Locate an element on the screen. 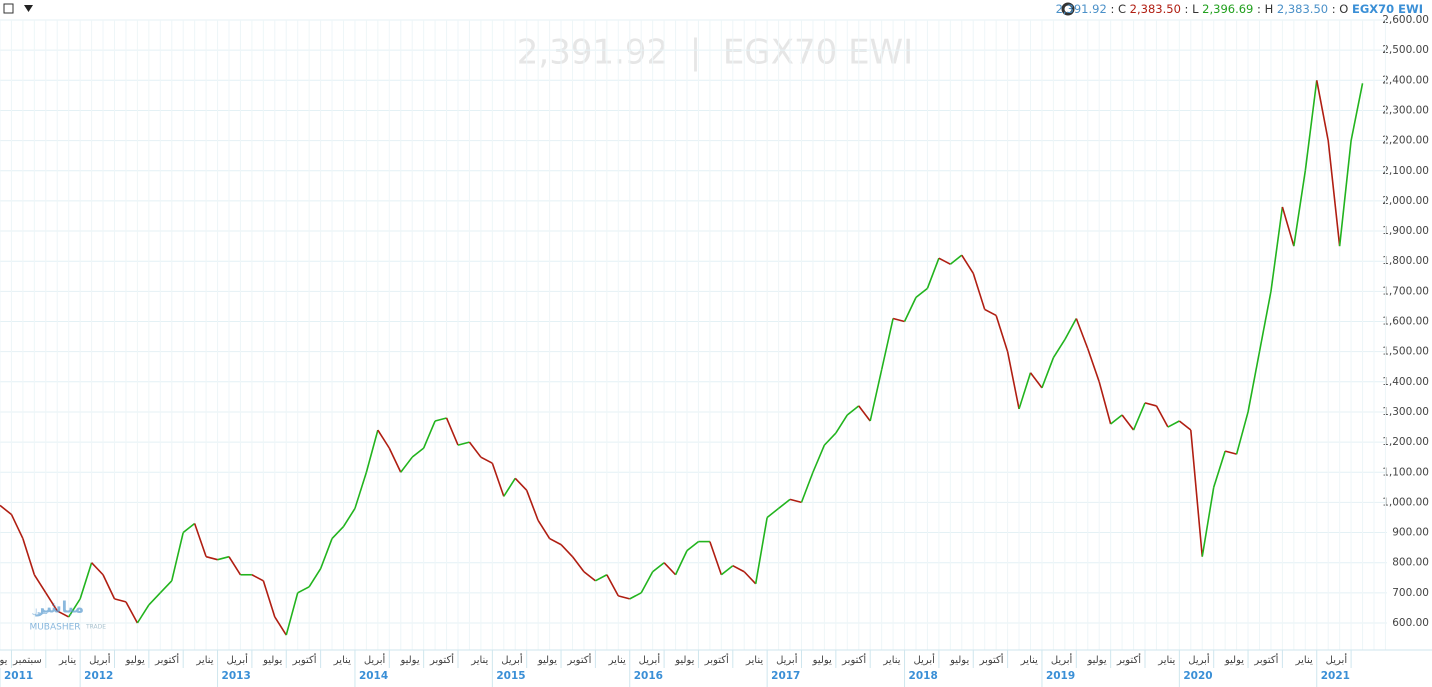 This screenshot has width=1432, height=687. y-tick-label: 2,100.00 is located at coordinates (1405, 171).